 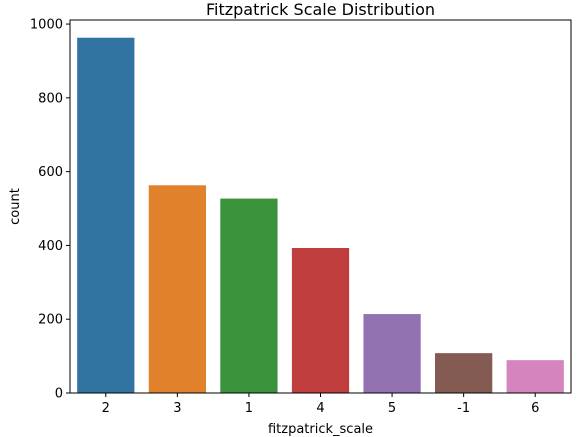 What do you see at coordinates (50, 246) in the screenshot?
I see `y-tick-label: 400` at bounding box center [50, 246].